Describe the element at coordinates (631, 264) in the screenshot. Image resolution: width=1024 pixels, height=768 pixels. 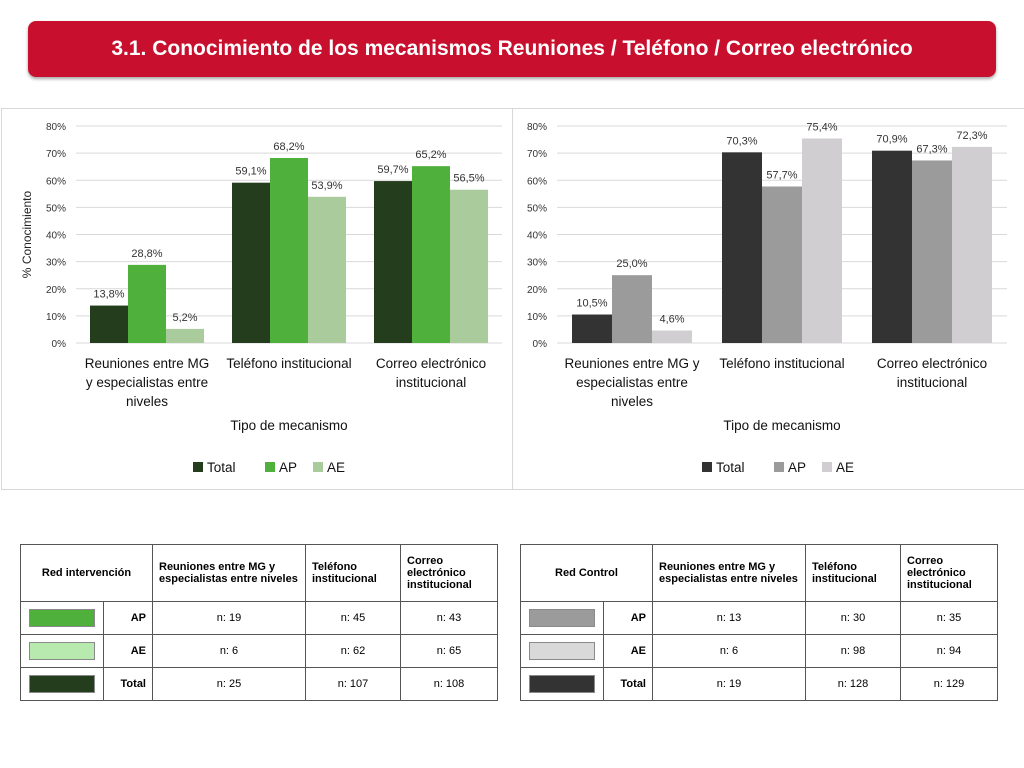
I see `data-label: 25,0%` at that location.